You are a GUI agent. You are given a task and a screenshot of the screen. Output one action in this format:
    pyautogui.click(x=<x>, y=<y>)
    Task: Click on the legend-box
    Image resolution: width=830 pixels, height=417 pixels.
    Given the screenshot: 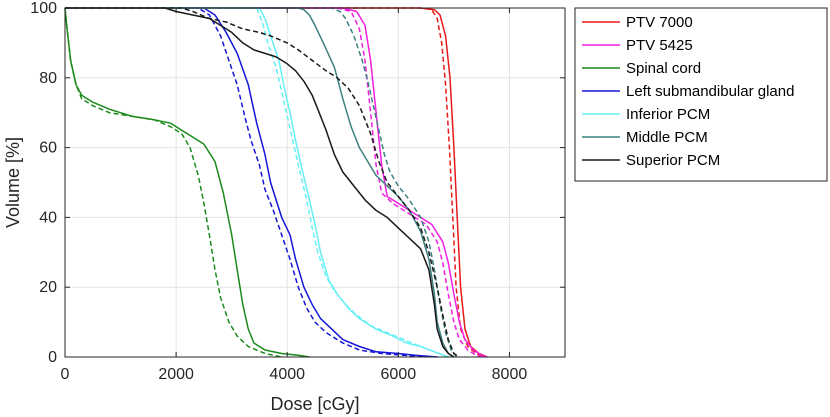 What is the action you would take?
    pyautogui.click(x=701, y=94)
    